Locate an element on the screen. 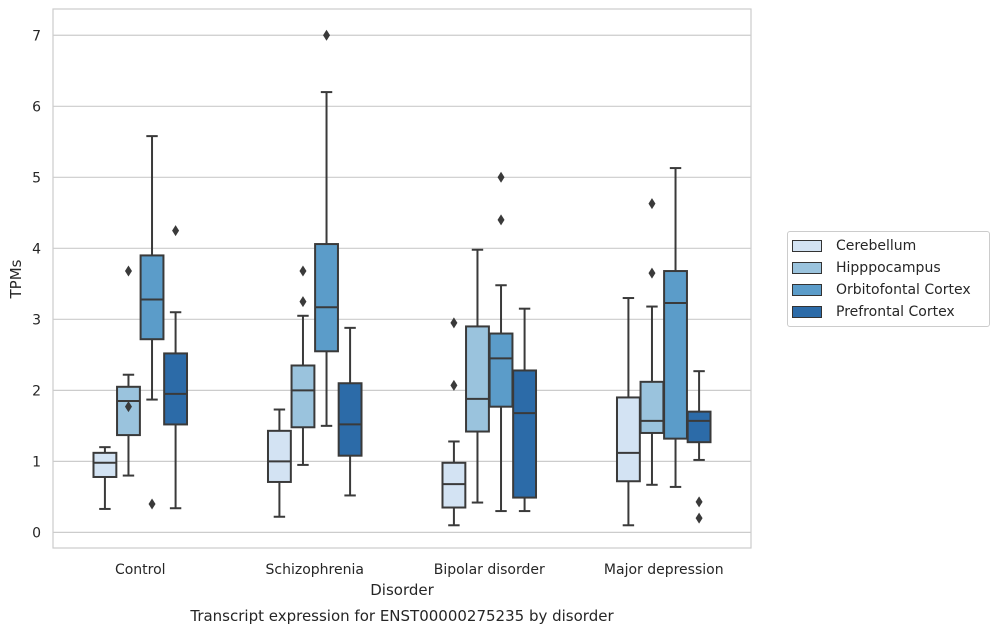 The height and width of the screenshot is (634, 999). legend-swatch-hipppocampus is located at coordinates (807, 268).